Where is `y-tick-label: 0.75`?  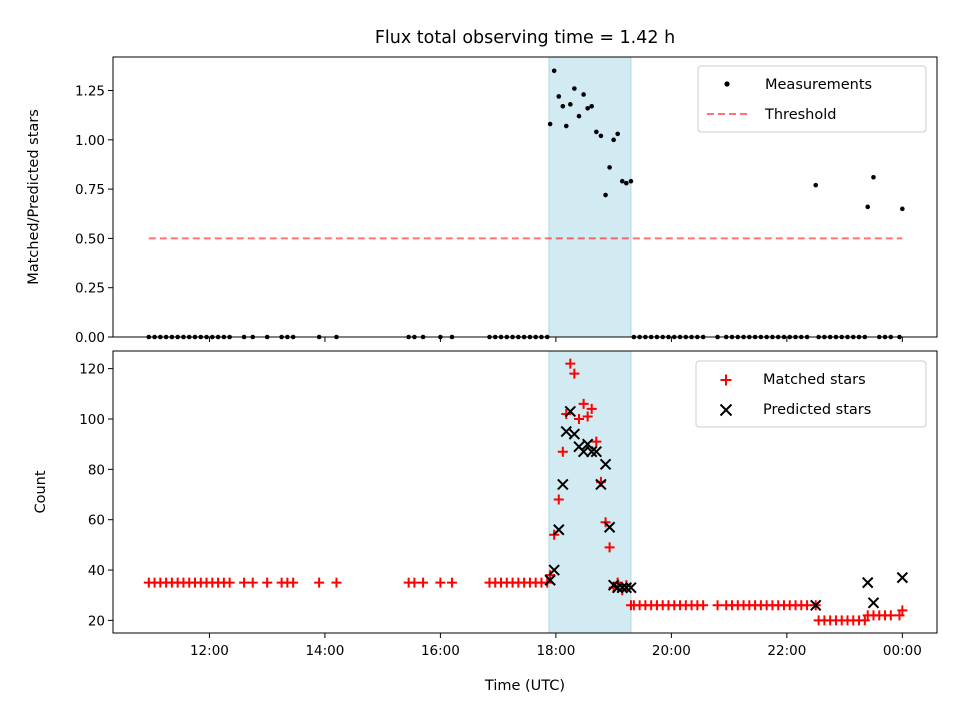
y-tick-label: 0.75 is located at coordinates (90, 190).